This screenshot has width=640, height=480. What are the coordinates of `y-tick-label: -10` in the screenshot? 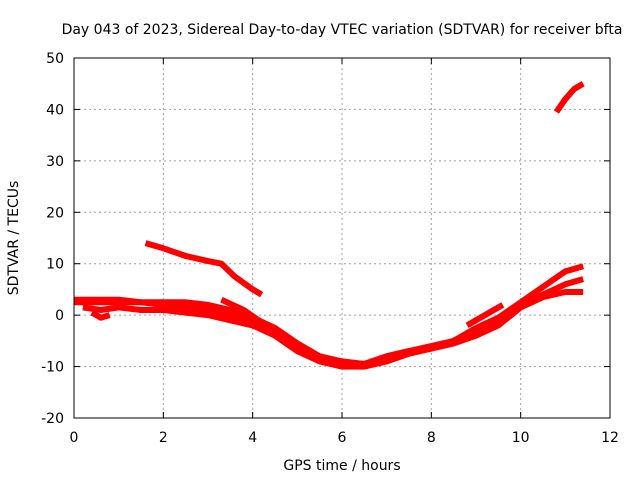 It's located at (52, 368).